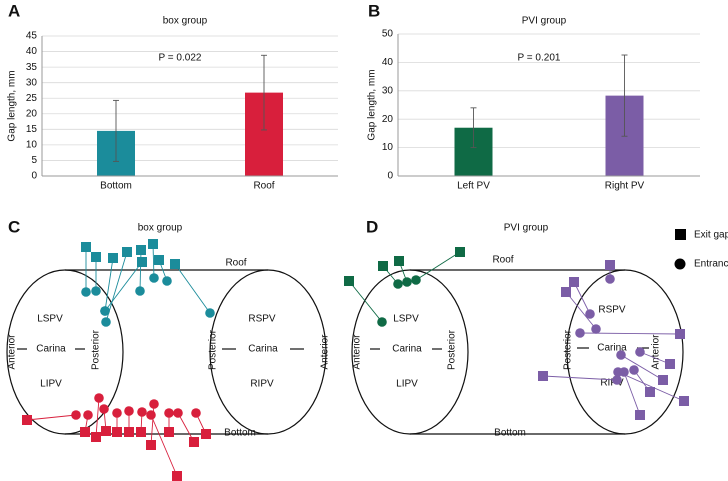  I want to click on panel-label: C, so click(14, 226).